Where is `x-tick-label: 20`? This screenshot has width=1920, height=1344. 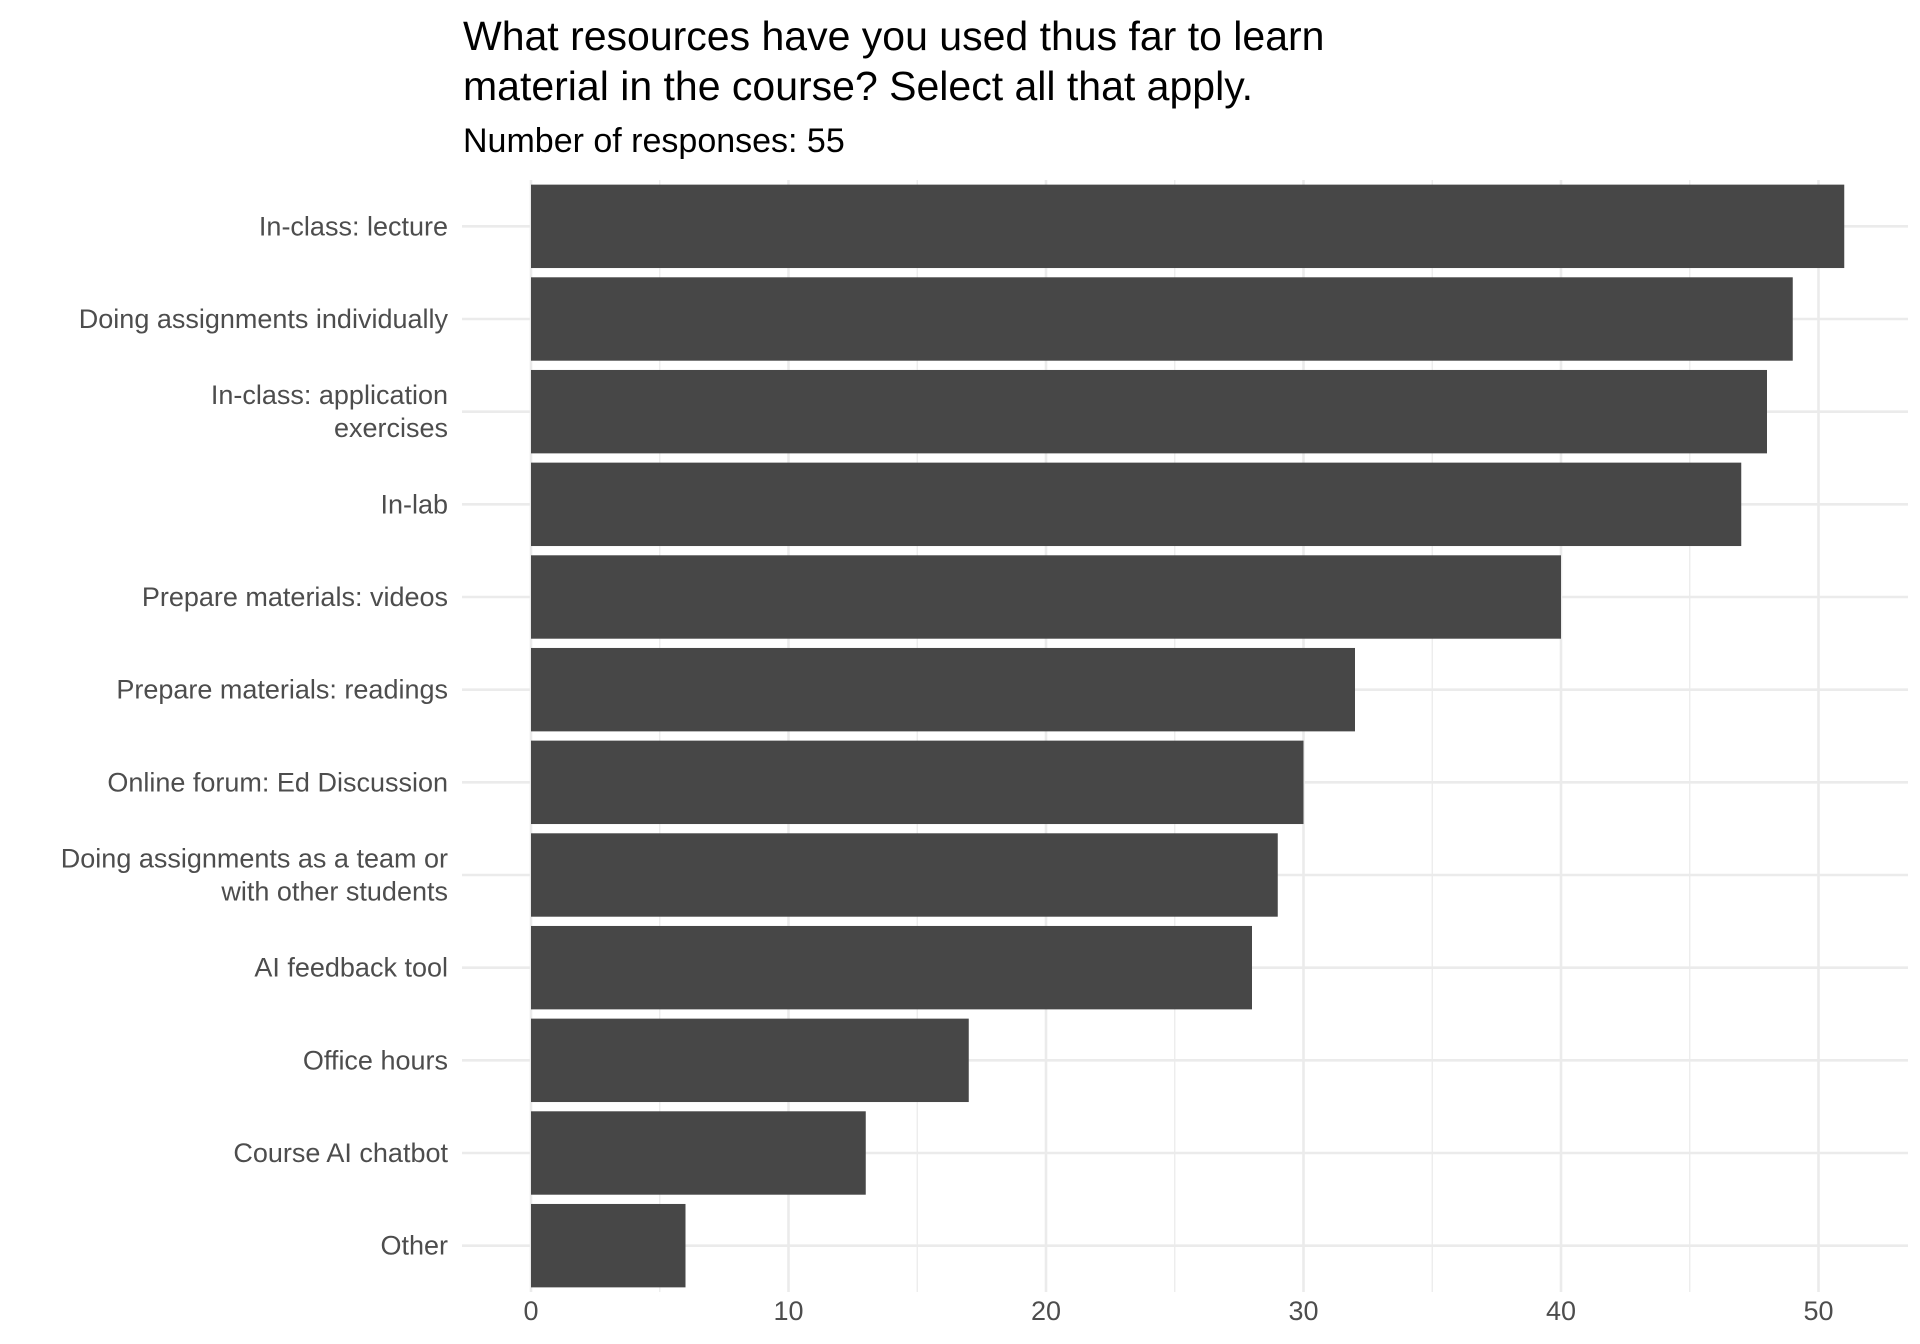
x-tick-label: 20 is located at coordinates (1046, 1311).